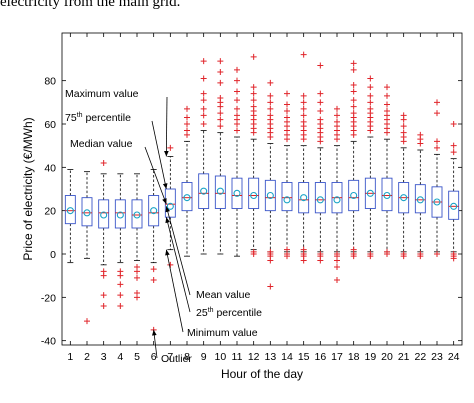 This screenshot has height=403, width=474. Describe the element at coordinates (370, 357) in the screenshot. I see `x-tick-label: 19` at that location.